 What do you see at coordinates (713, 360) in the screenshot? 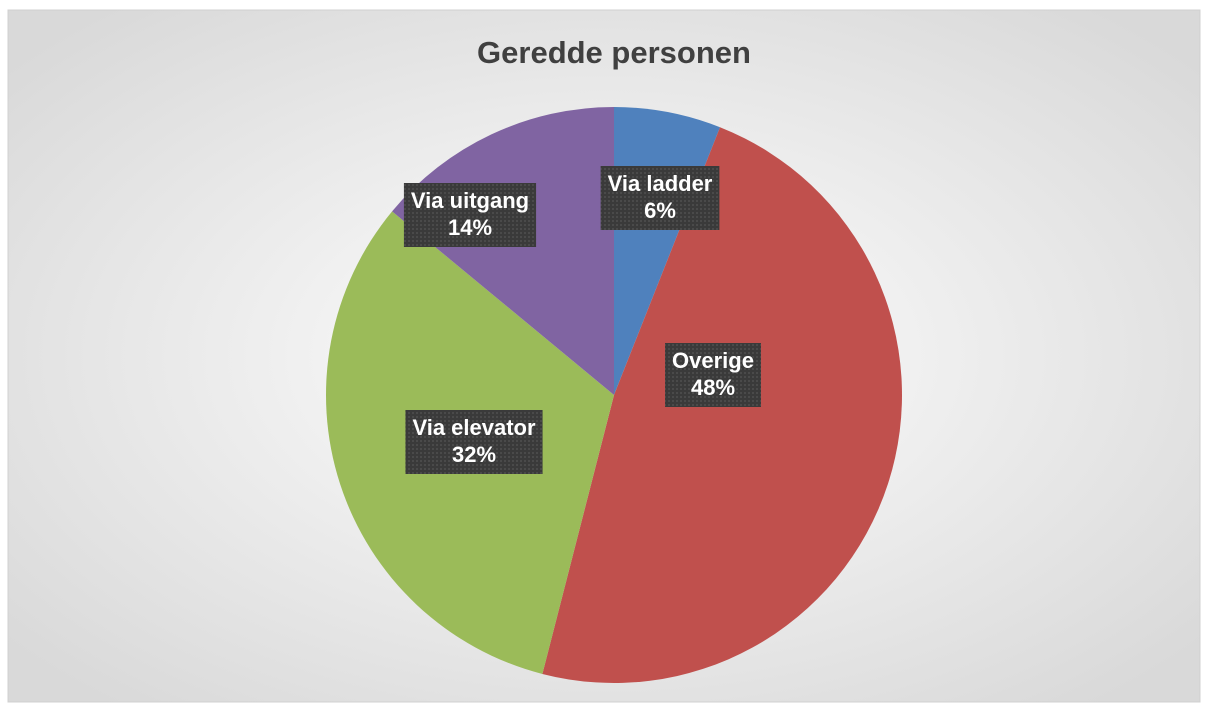
I see `data-label-category: Overige` at bounding box center [713, 360].